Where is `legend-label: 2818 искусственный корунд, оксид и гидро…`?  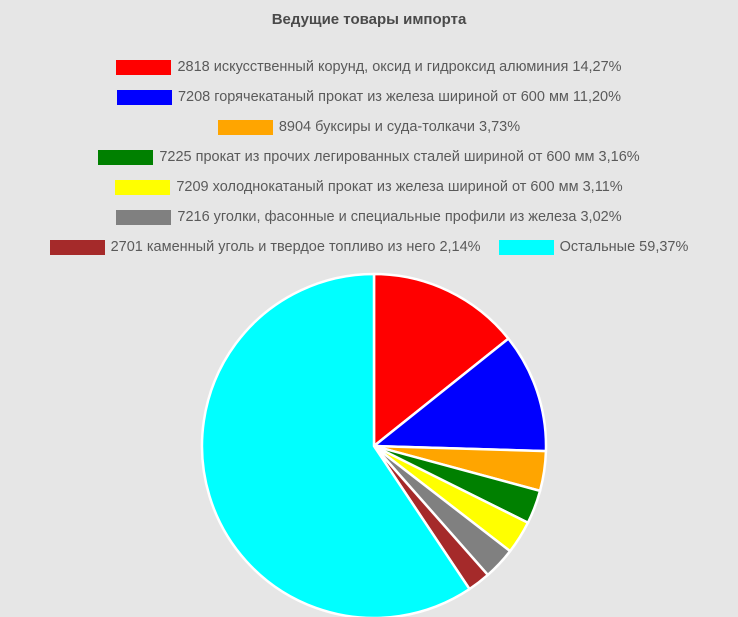 legend-label: 2818 искусственный корунд, оксид и гидро… is located at coordinates (399, 67).